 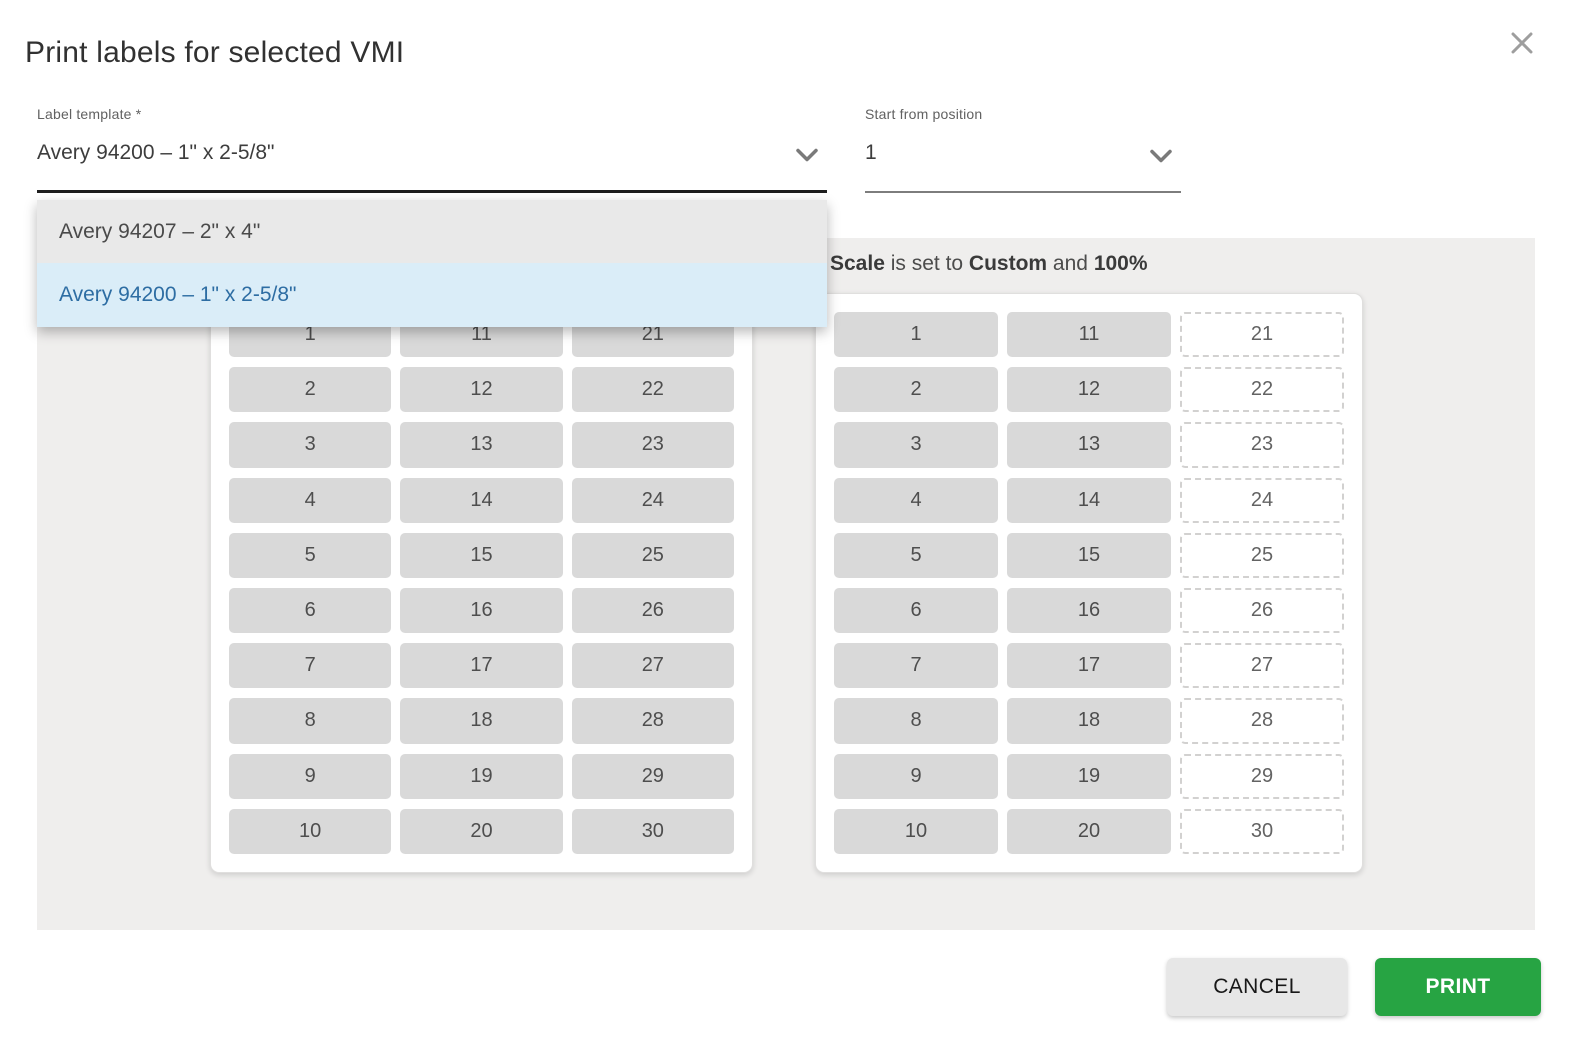 What do you see at coordinates (857, 263) in the screenshot?
I see `scale-note-segment: Scale` at bounding box center [857, 263].